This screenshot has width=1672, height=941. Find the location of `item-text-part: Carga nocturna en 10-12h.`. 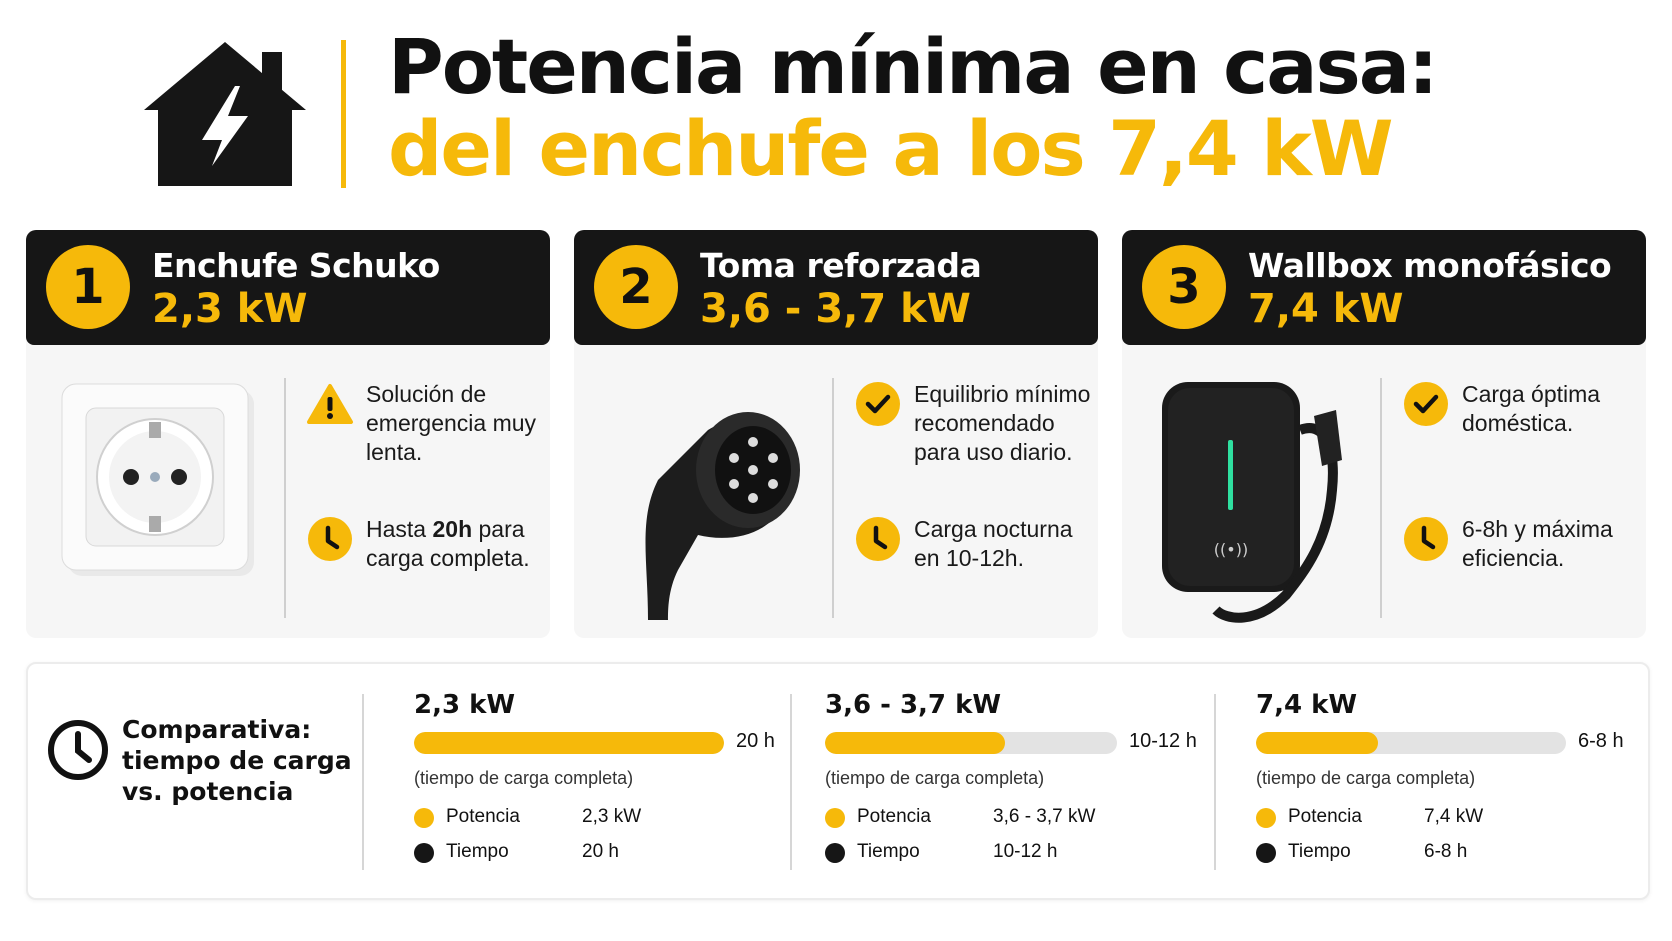

item-text-part: Carga nocturna en 10-12h. is located at coordinates (993, 543).